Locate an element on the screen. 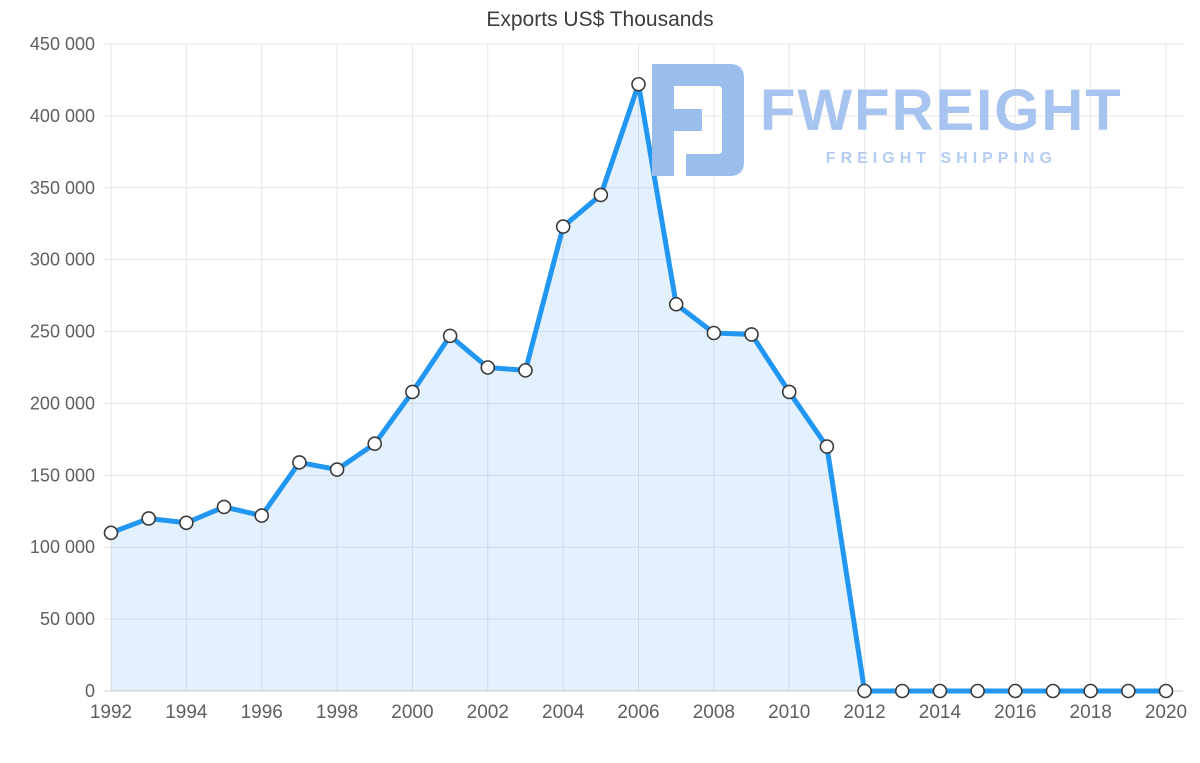  x-axis-label: 2000 is located at coordinates (412, 712).